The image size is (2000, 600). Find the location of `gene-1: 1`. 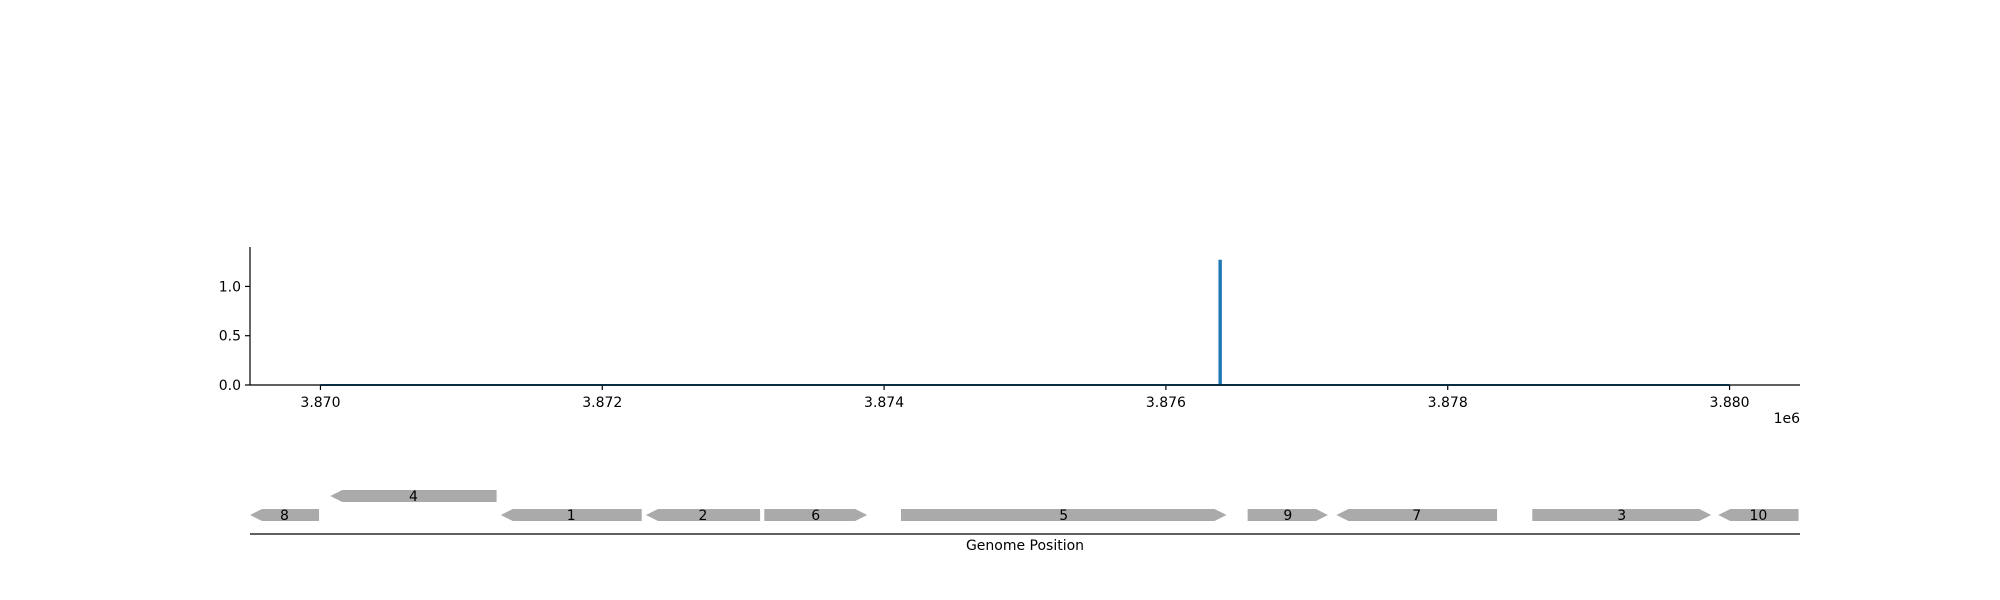

gene-1: 1 is located at coordinates (571, 516).